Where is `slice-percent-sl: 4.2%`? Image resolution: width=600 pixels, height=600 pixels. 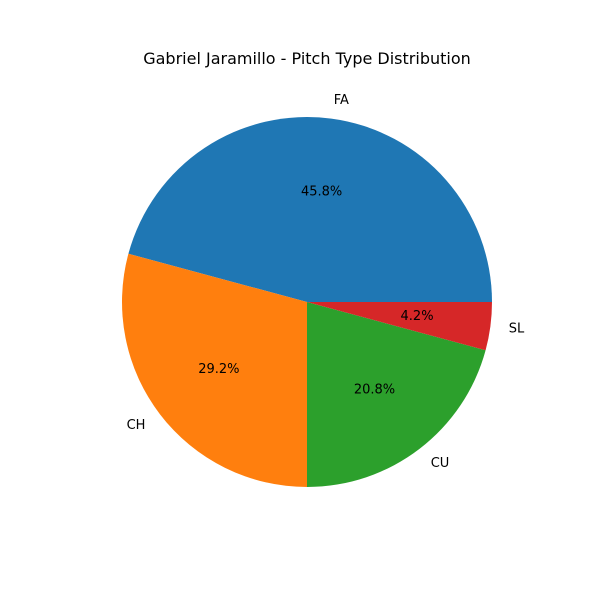 slice-percent-sl: 4.2% is located at coordinates (417, 316).